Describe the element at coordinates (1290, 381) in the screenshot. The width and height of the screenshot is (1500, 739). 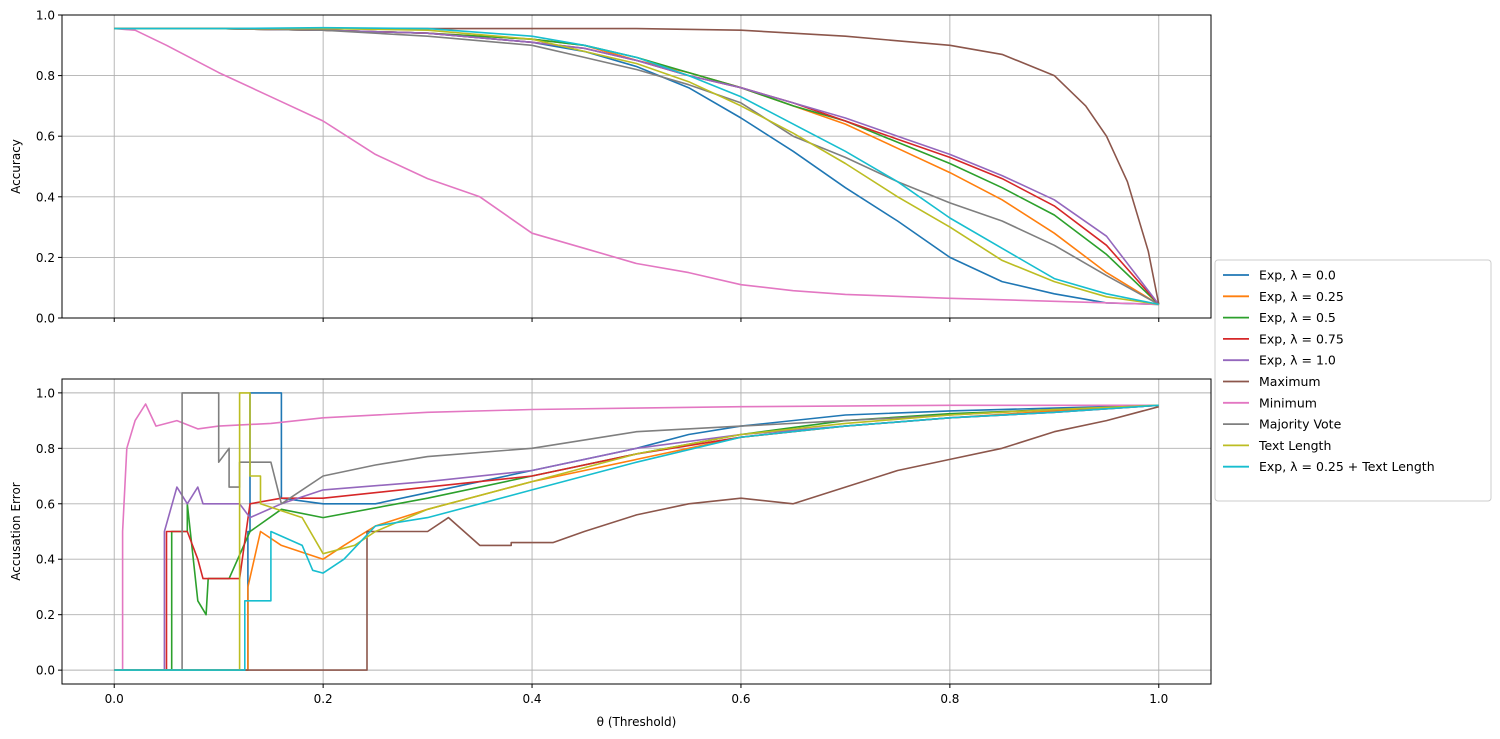
I see `legend-entry: Maximum` at that location.